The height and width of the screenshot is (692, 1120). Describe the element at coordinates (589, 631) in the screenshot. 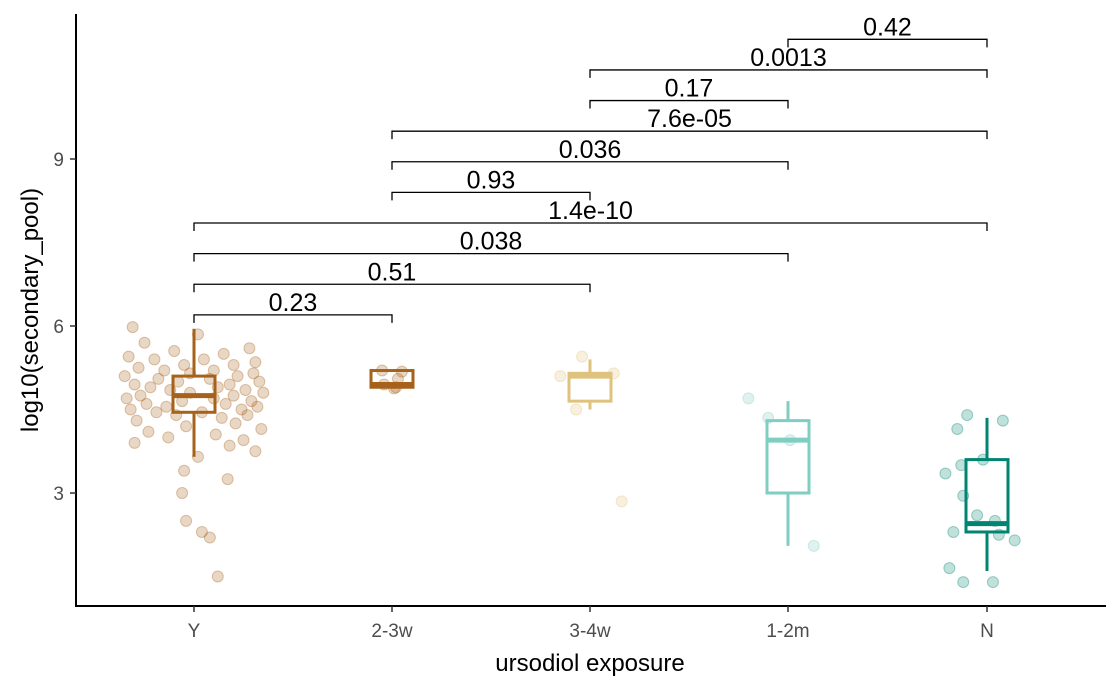

I see `x-tick-label: 3-4w` at that location.